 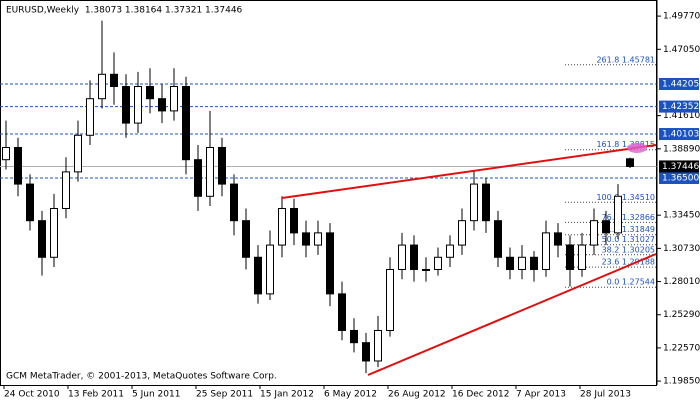 What do you see at coordinates (469, 171) in the screenshot?
I see `trendline-upper` at bounding box center [469, 171].